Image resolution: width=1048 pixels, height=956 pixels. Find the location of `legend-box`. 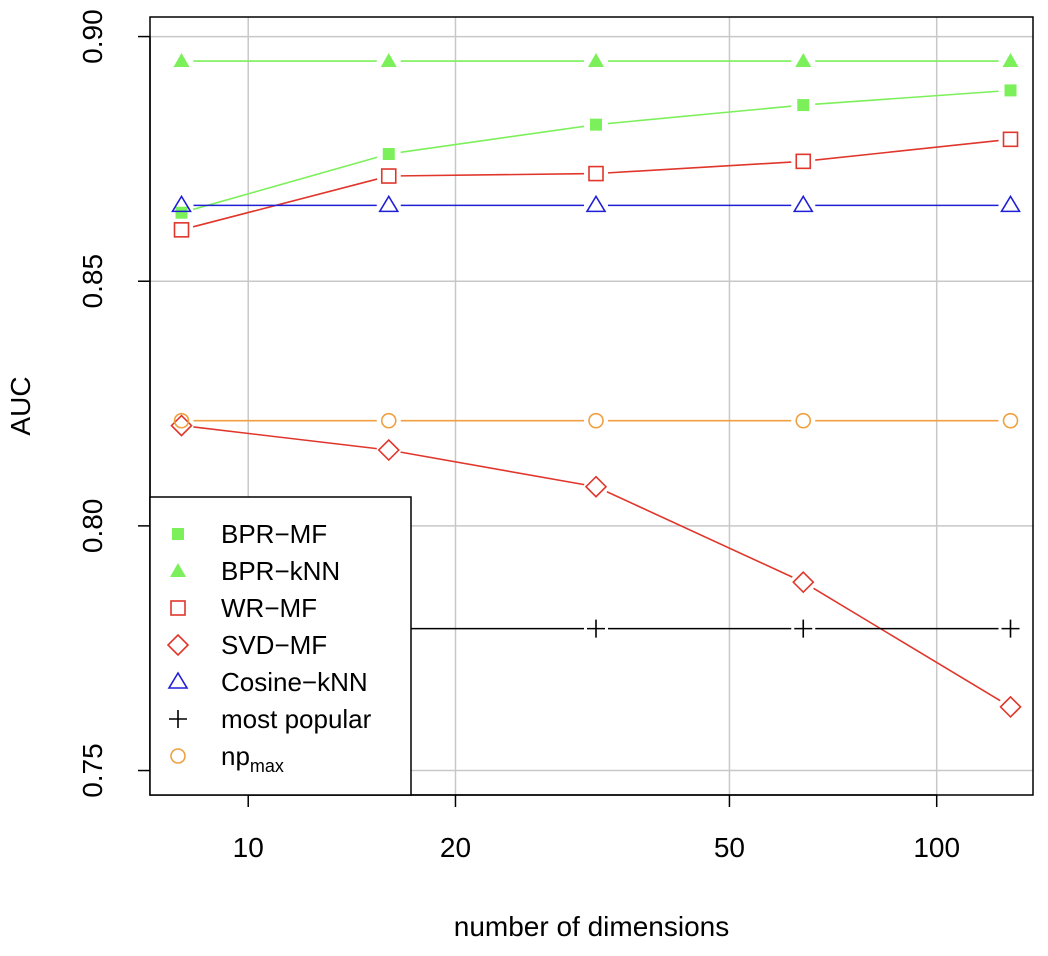

legend-box is located at coordinates (280, 646).